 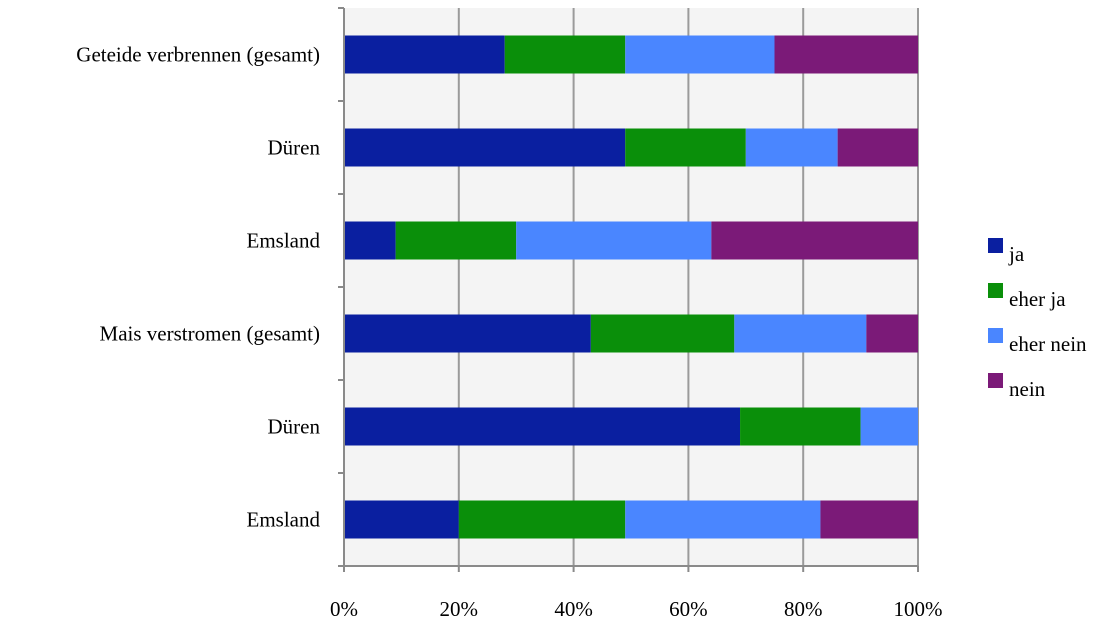 What do you see at coordinates (636, 609) in the screenshot?
I see `x-tick-labels: 0% 20% 40% 60% 80% 100%` at bounding box center [636, 609].